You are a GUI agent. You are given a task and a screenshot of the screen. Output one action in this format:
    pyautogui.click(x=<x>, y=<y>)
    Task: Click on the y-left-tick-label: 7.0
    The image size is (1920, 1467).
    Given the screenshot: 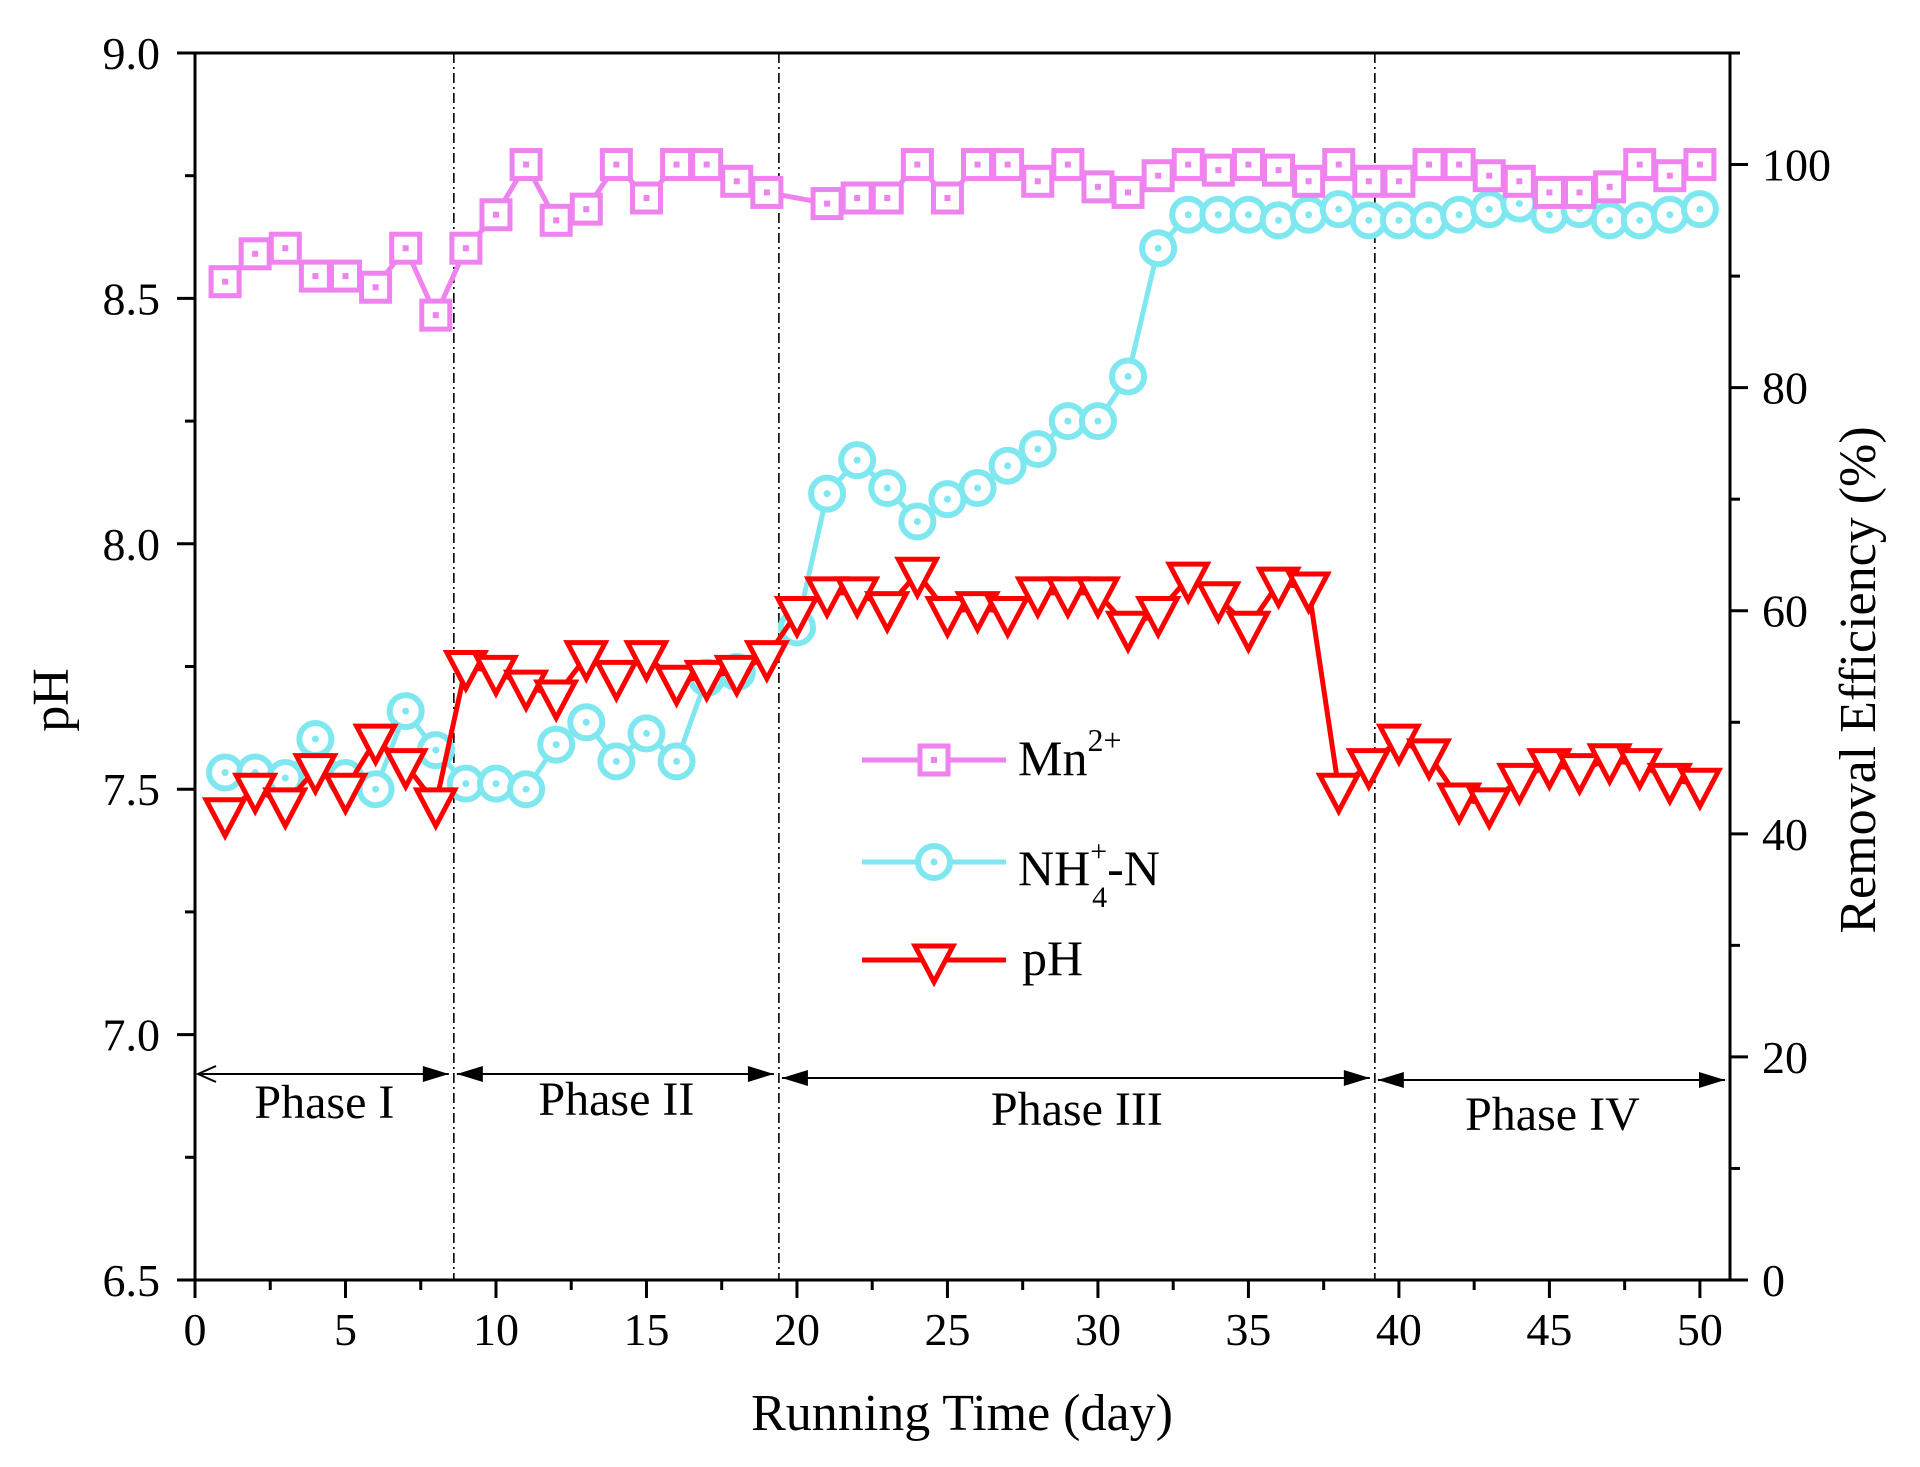 What is the action you would take?
    pyautogui.click(x=132, y=1035)
    